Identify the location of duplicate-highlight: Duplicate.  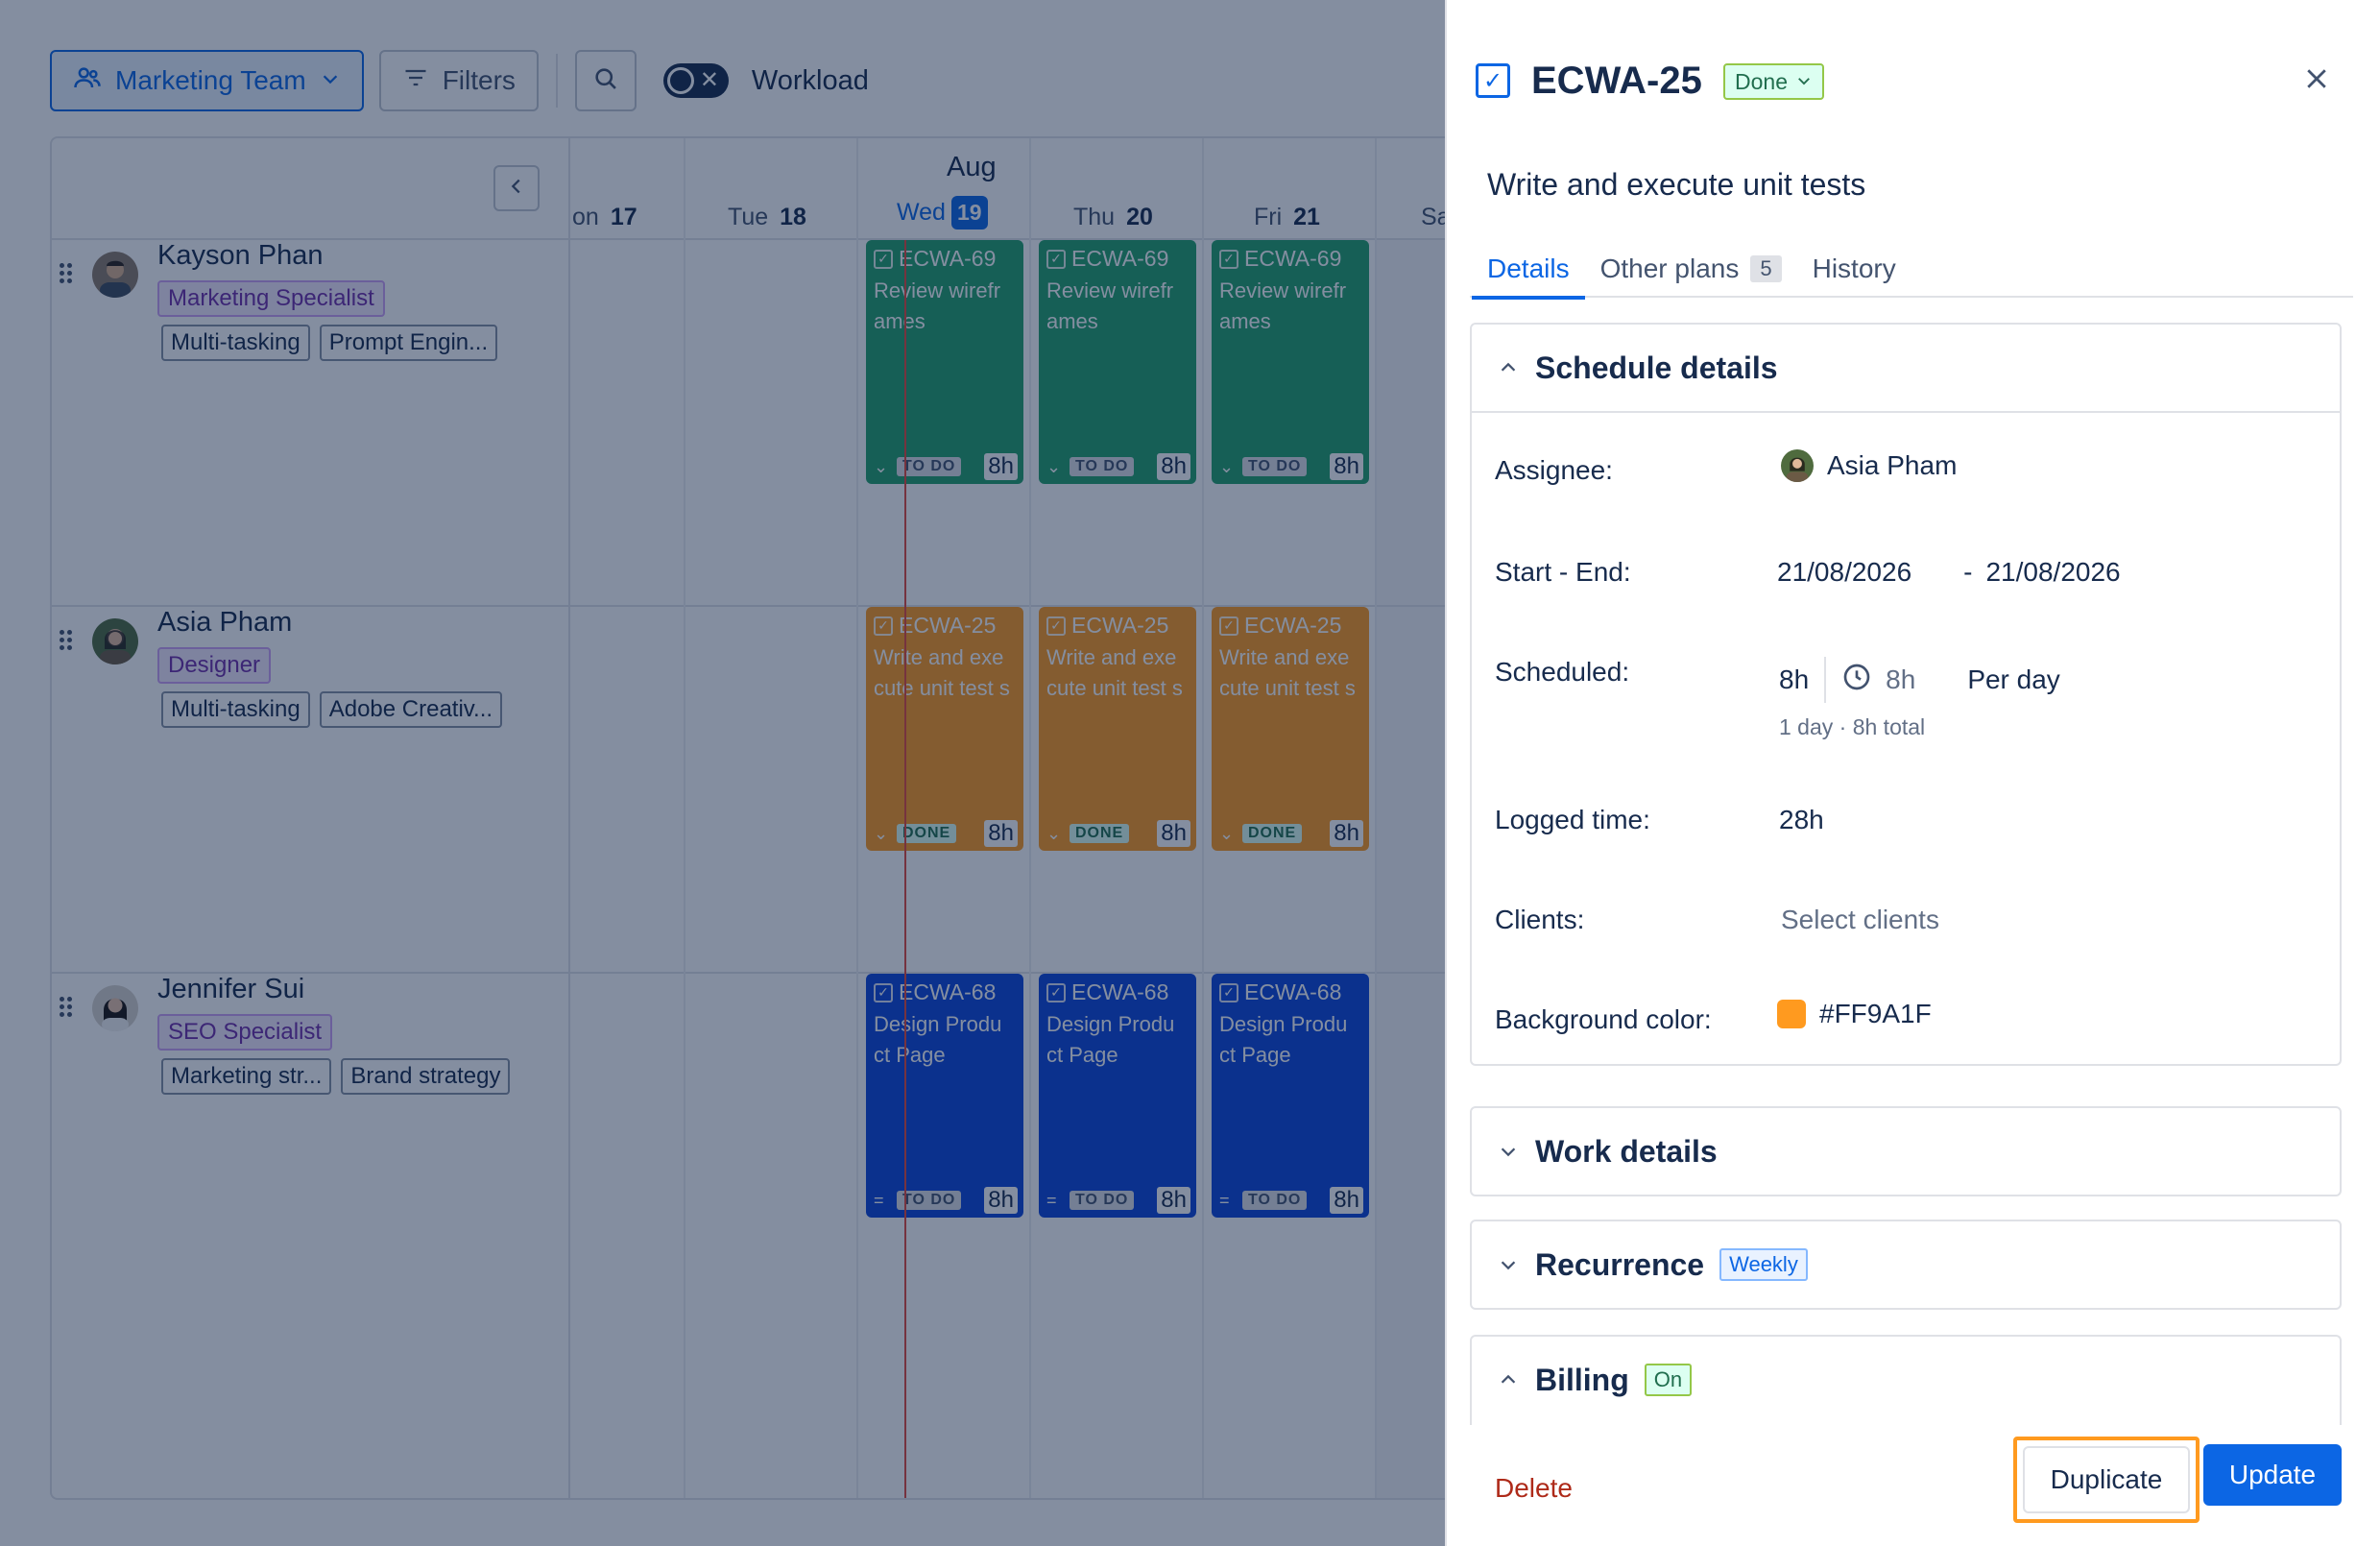
(2106, 1480).